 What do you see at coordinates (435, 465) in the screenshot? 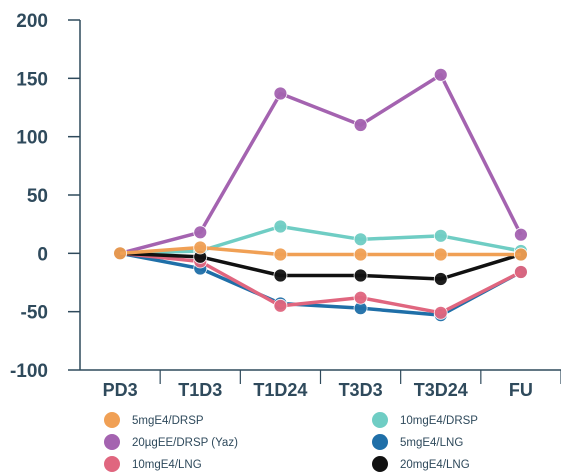
I see `legend-label: 20mgE4/LNG` at bounding box center [435, 465].